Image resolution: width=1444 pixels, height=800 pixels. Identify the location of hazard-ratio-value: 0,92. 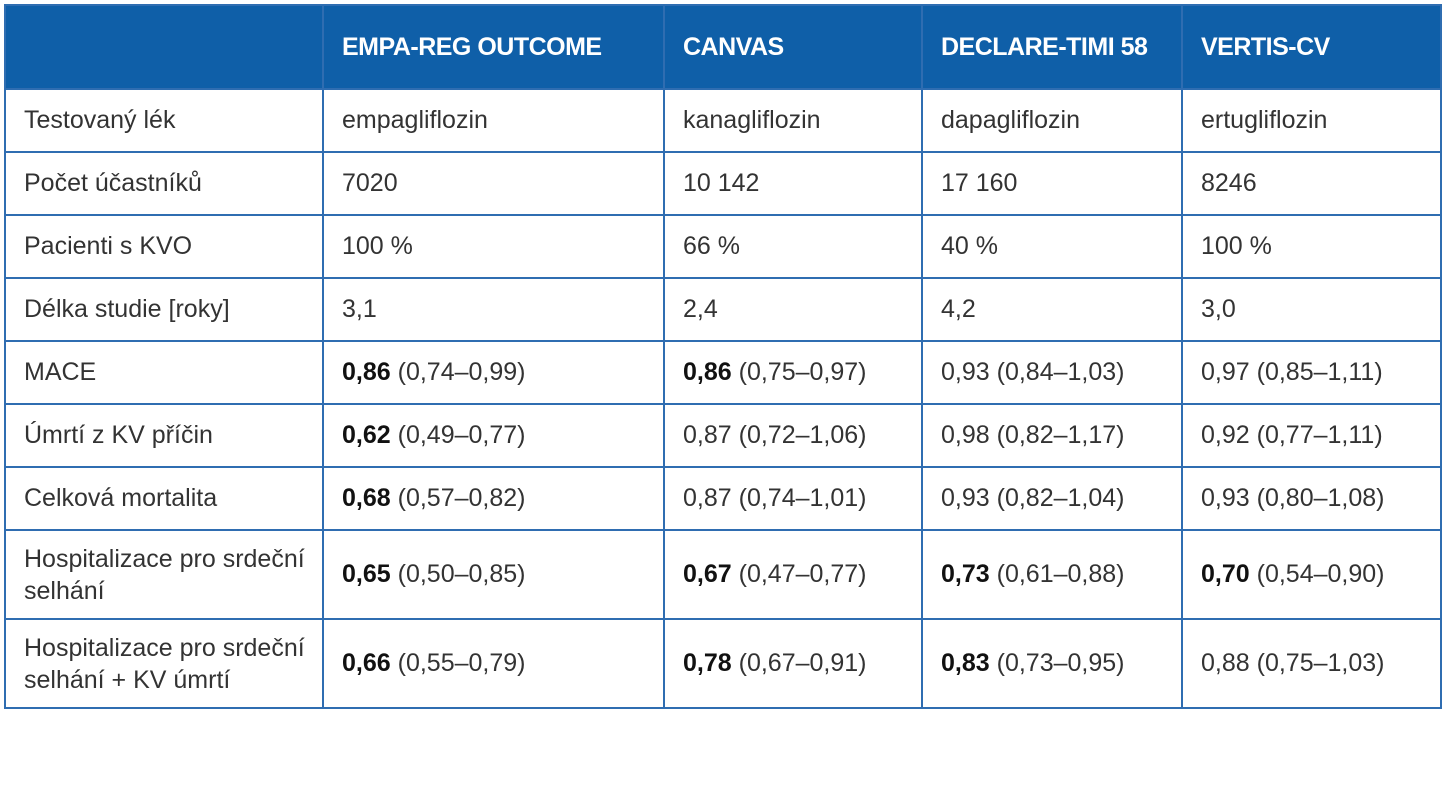
(1225, 435).